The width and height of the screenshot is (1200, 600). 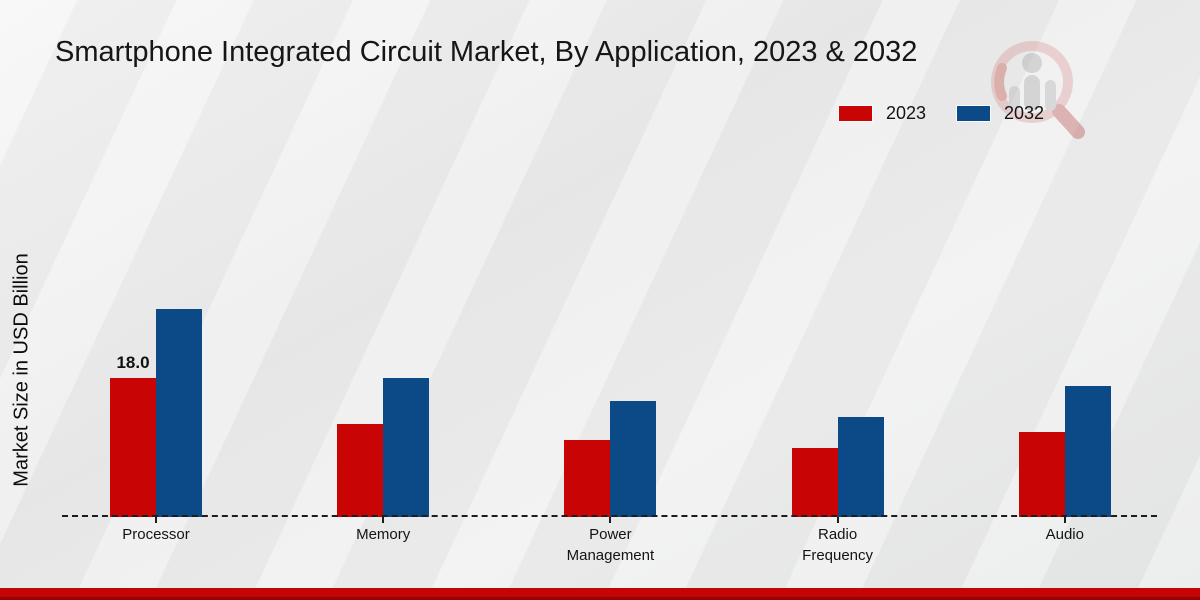 What do you see at coordinates (1024, 113) in the screenshot?
I see `legend-label-2032: 2032` at bounding box center [1024, 113].